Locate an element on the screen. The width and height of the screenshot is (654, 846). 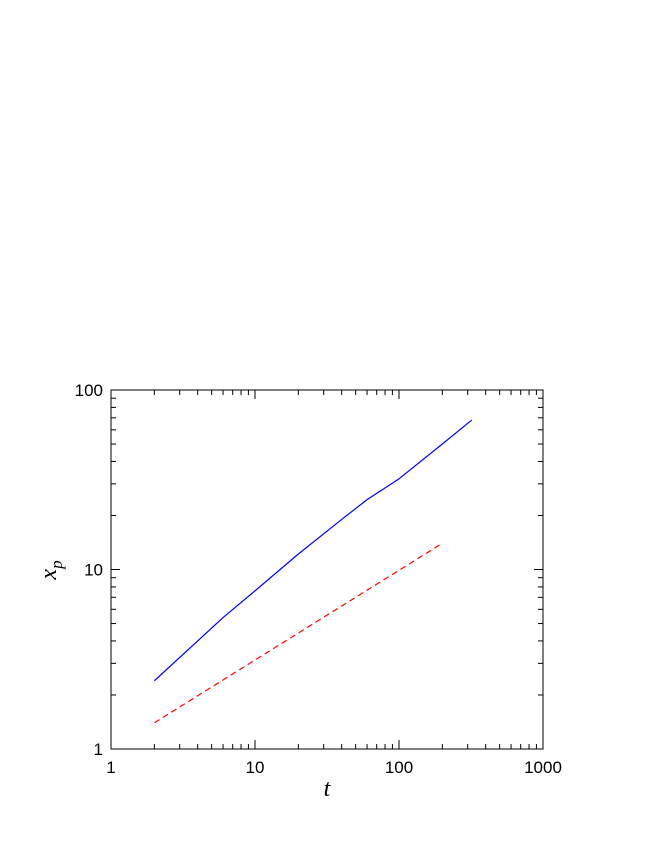
y-axis-label-base: x is located at coordinates (49, 575).